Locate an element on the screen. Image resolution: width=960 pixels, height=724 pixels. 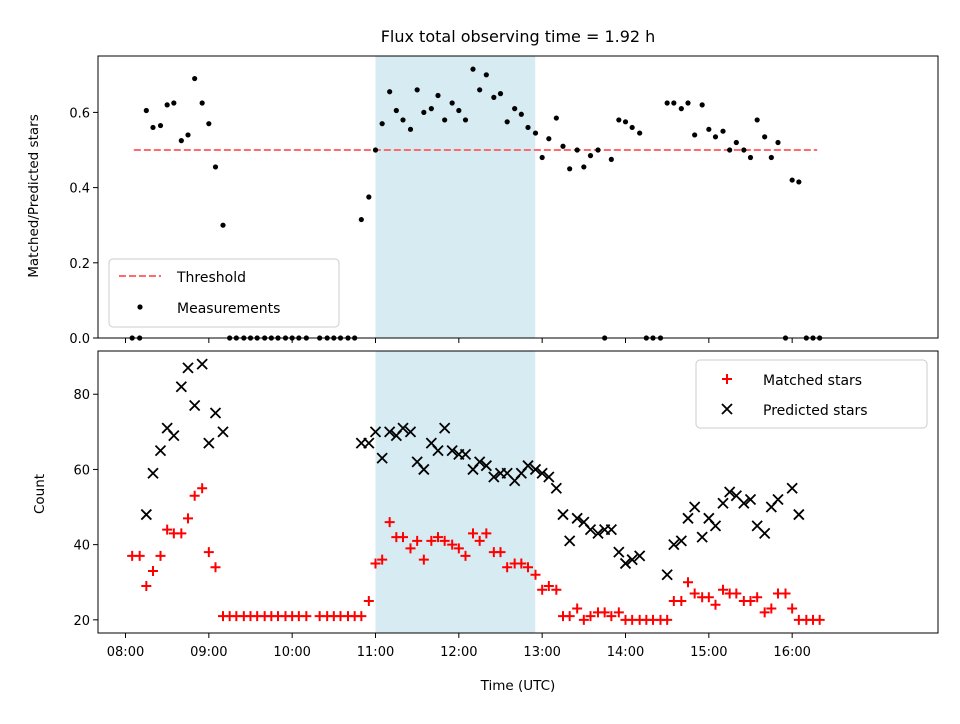
legend: Matched stars Predicted stars is located at coordinates (811, 394).